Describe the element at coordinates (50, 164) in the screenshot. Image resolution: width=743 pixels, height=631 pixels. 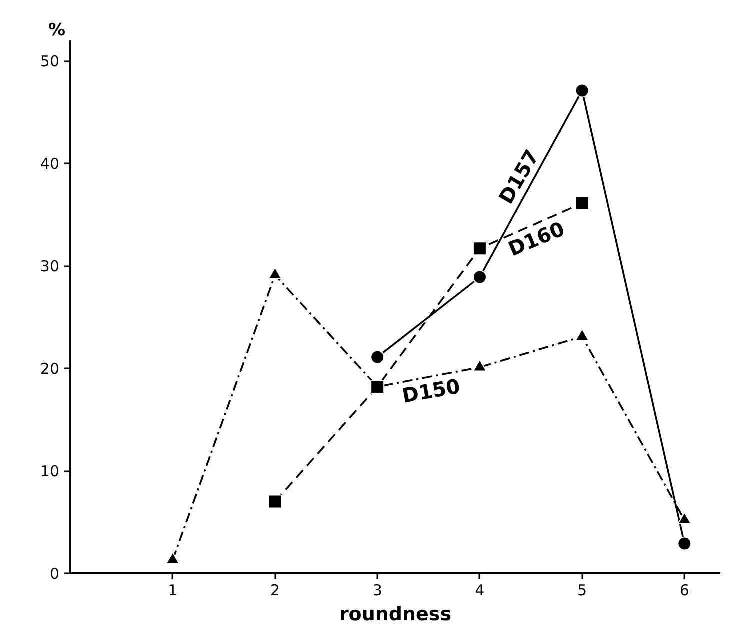
I see `y-tick-label: 40` at that location.